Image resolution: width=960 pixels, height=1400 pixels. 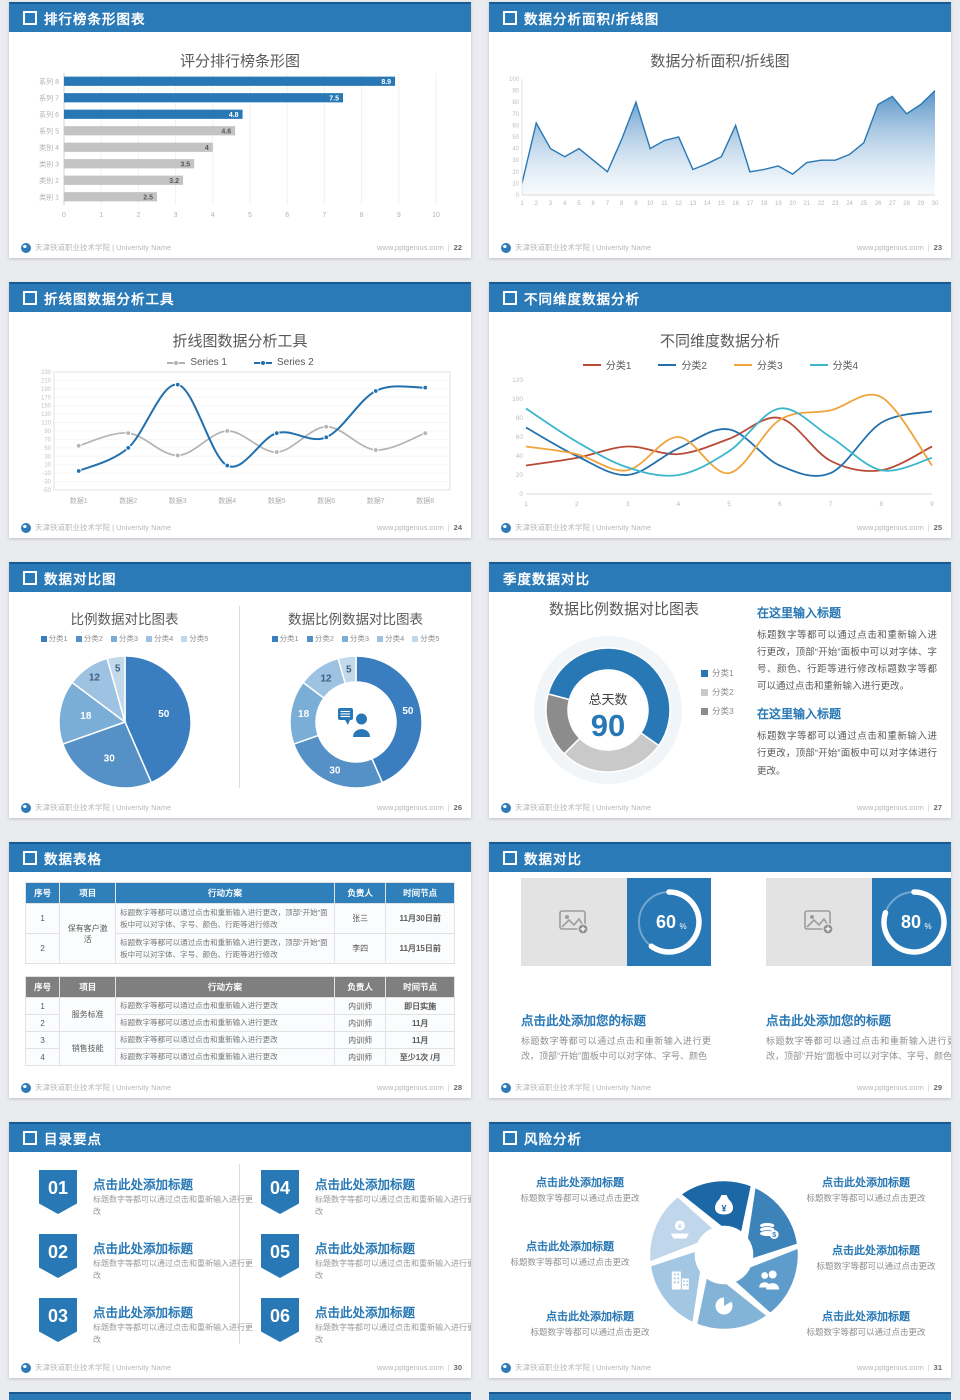 I want to click on chart-title: 折线图数据分析工具, so click(x=240, y=341).